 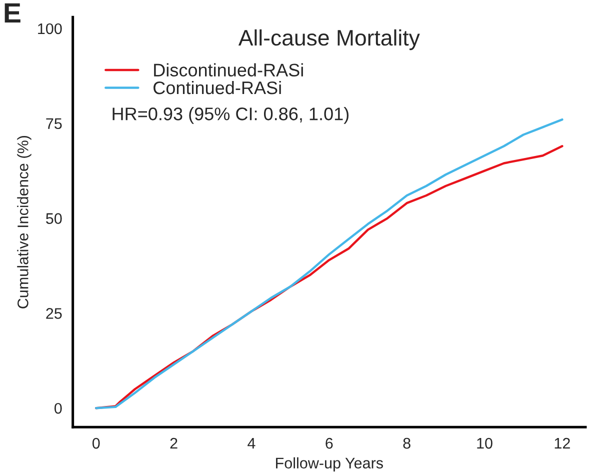 What do you see at coordinates (54, 124) in the screenshot?
I see `y-tick-label: 75` at bounding box center [54, 124].